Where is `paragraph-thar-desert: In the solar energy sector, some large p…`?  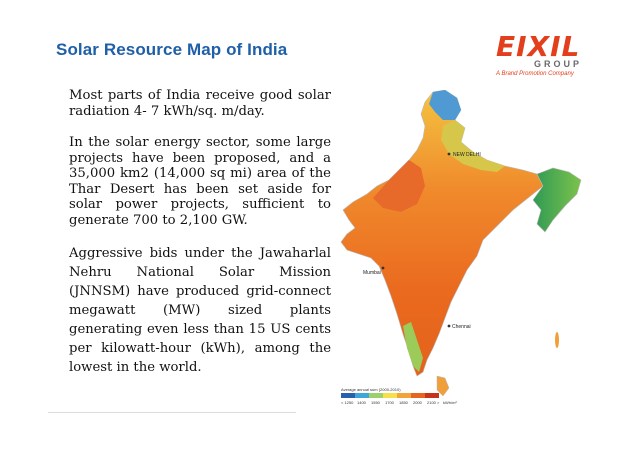 paragraph-thar-desert: In the solar energy sector, some large p… is located at coordinates (200, 181).